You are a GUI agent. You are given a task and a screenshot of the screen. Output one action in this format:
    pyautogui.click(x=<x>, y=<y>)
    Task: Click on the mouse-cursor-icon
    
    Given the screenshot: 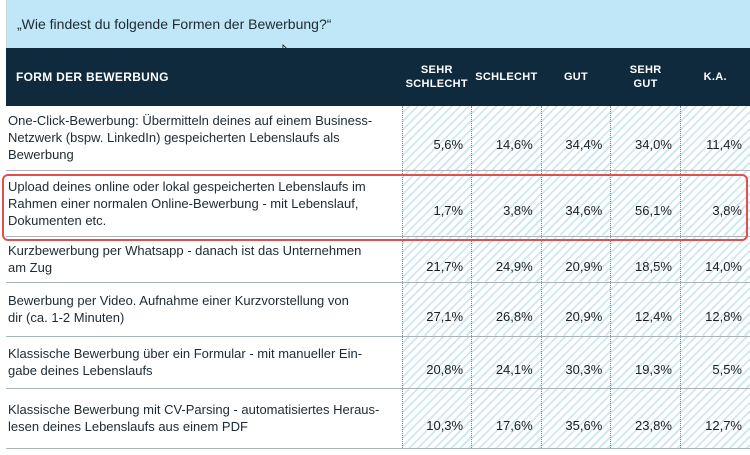 What is the action you would take?
    pyautogui.click(x=287, y=51)
    